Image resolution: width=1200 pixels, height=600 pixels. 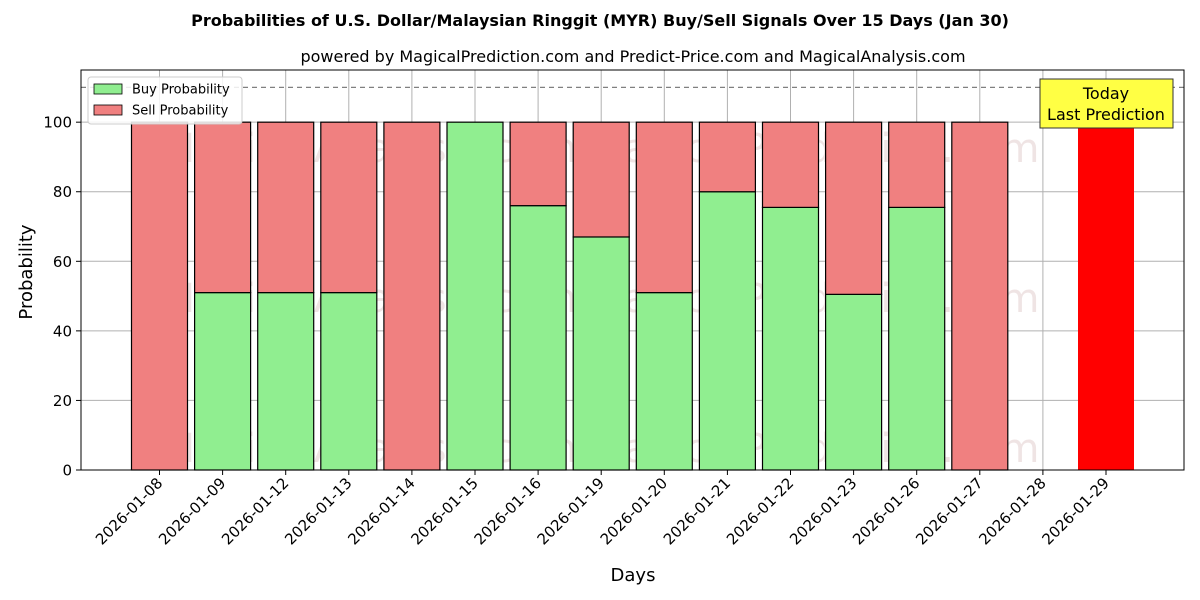 I want to click on x-tick-label: 2026-01-26, so click(x=886, y=511).